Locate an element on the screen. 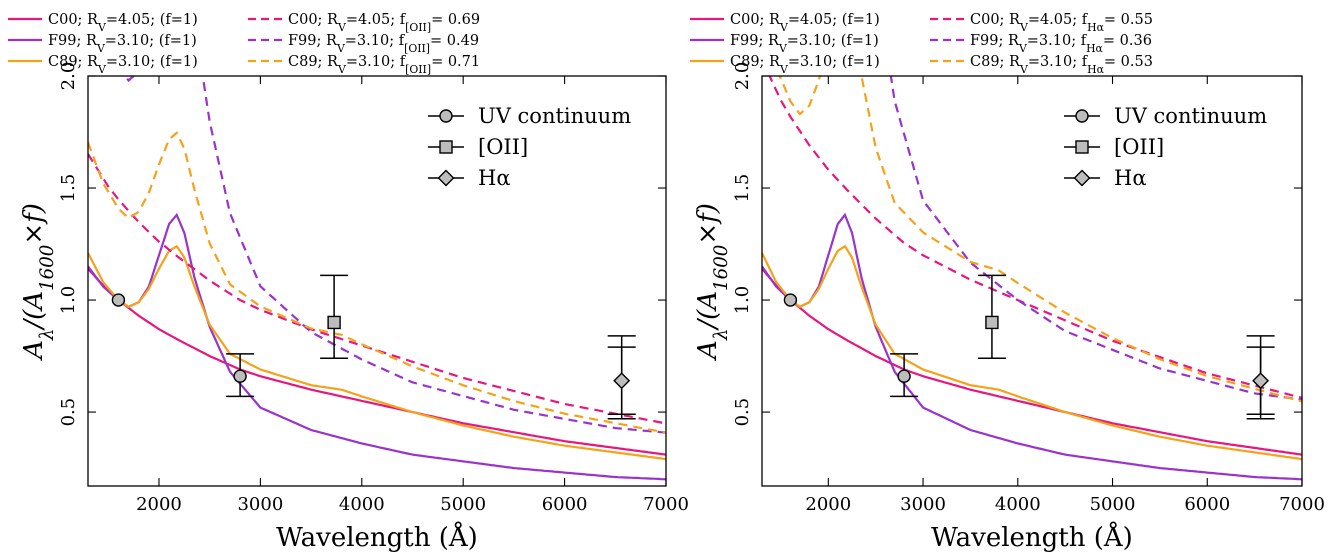 This screenshot has width=1330, height=560. legend-label: C89; RV=3.10; f[OII]= 0.71 is located at coordinates (384, 65).